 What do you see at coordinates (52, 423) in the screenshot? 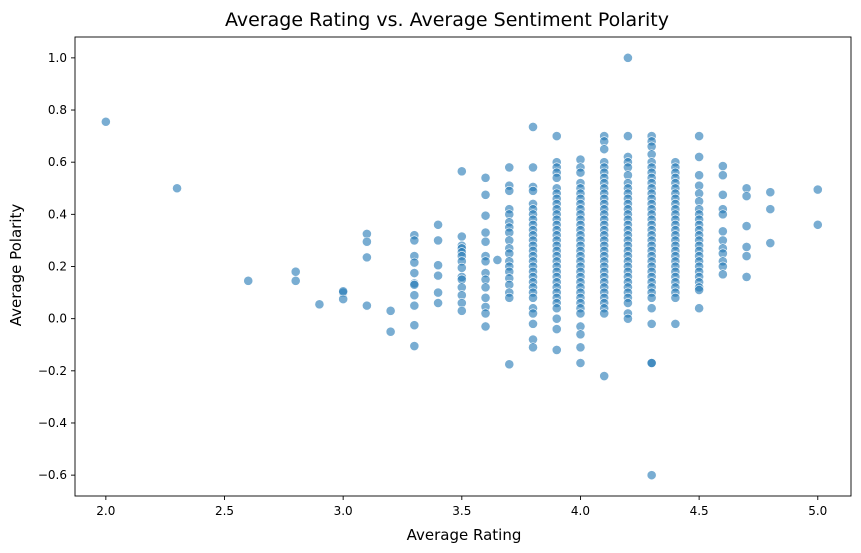
I see `y-tick-label: −0.4` at bounding box center [52, 423].